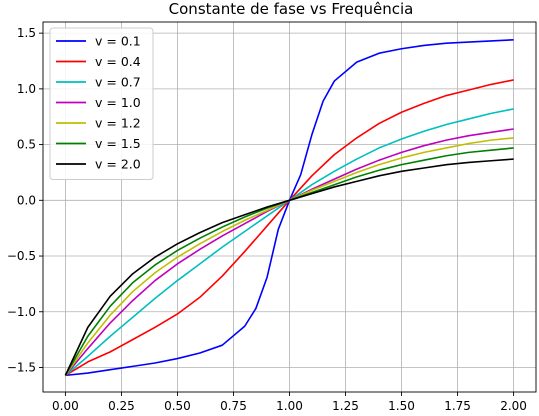  Describe the element at coordinates (513, 406) in the screenshot. I see `x-tick-label: 2.00` at that location.